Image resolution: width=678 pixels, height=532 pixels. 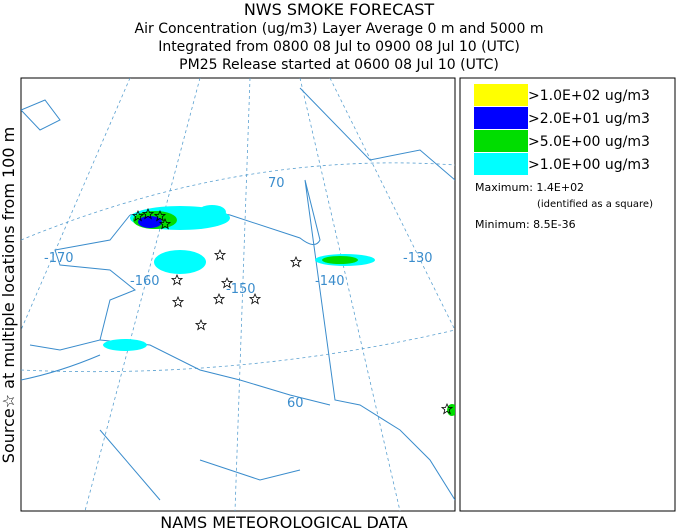 What do you see at coordinates (284, 522) in the screenshot?
I see `footer: NAMS METEOROLOGICAL DATA` at bounding box center [284, 522].